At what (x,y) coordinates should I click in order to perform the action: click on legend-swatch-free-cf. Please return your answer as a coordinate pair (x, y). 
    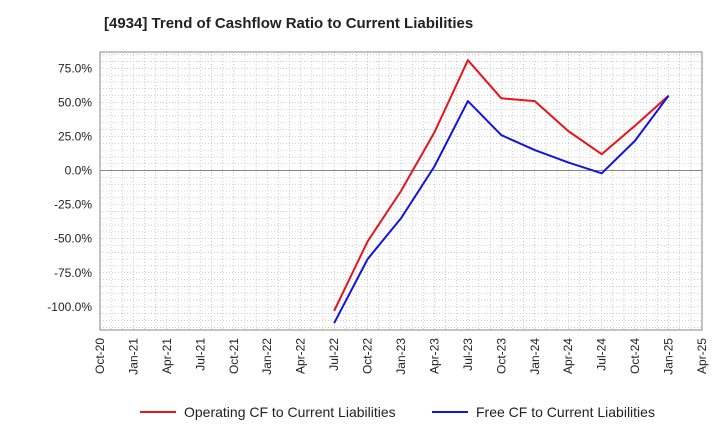
    Looking at the image, I should click on (450, 412).